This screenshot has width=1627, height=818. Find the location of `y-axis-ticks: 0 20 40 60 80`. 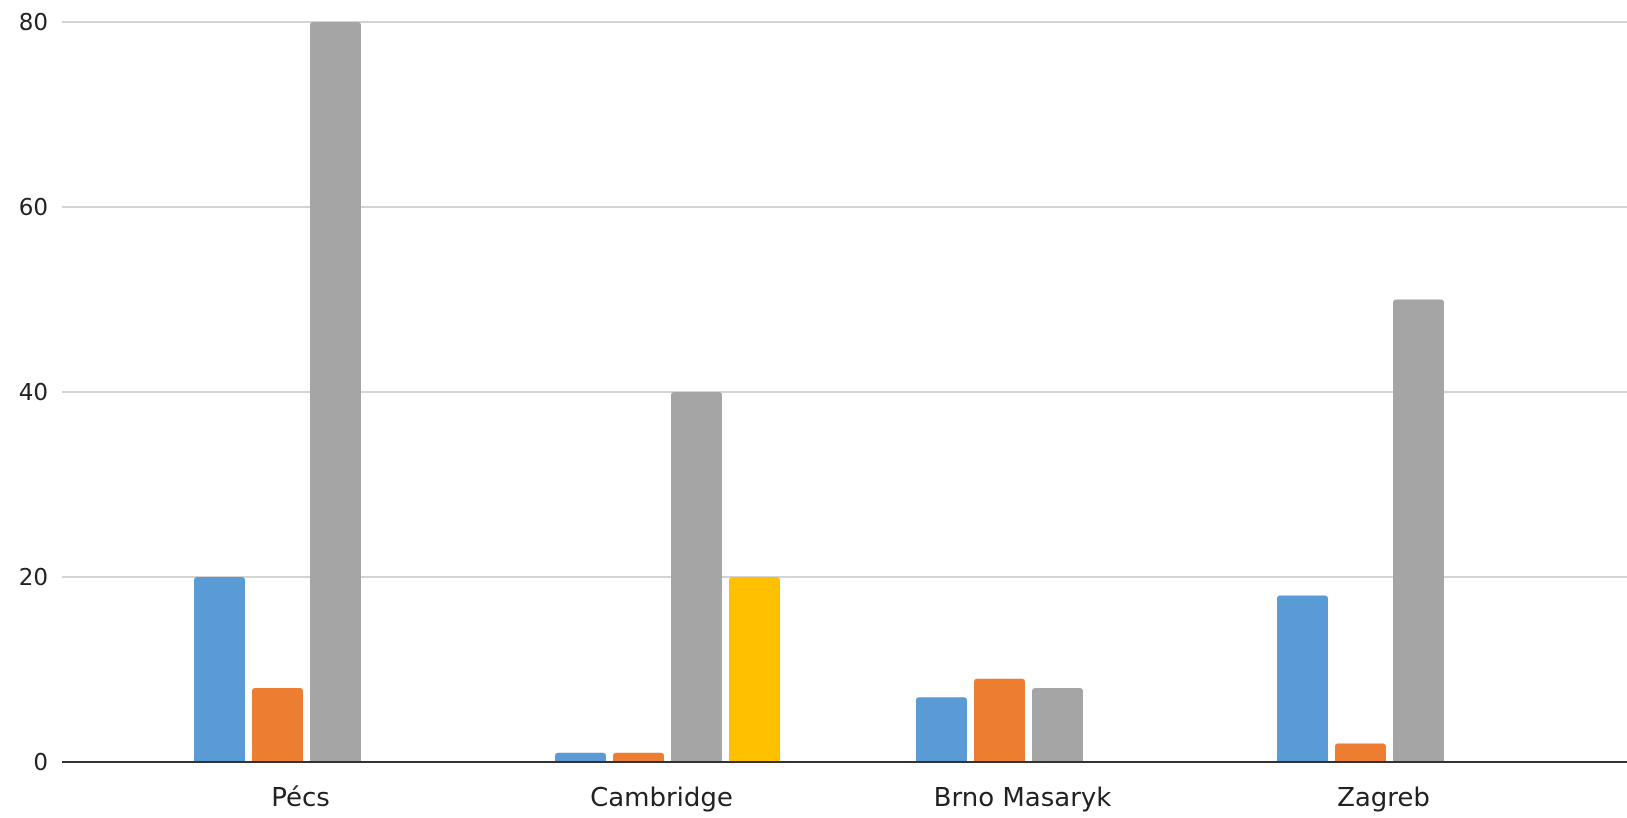

y-axis-ticks: 0 20 40 60 80 is located at coordinates (33, 393).